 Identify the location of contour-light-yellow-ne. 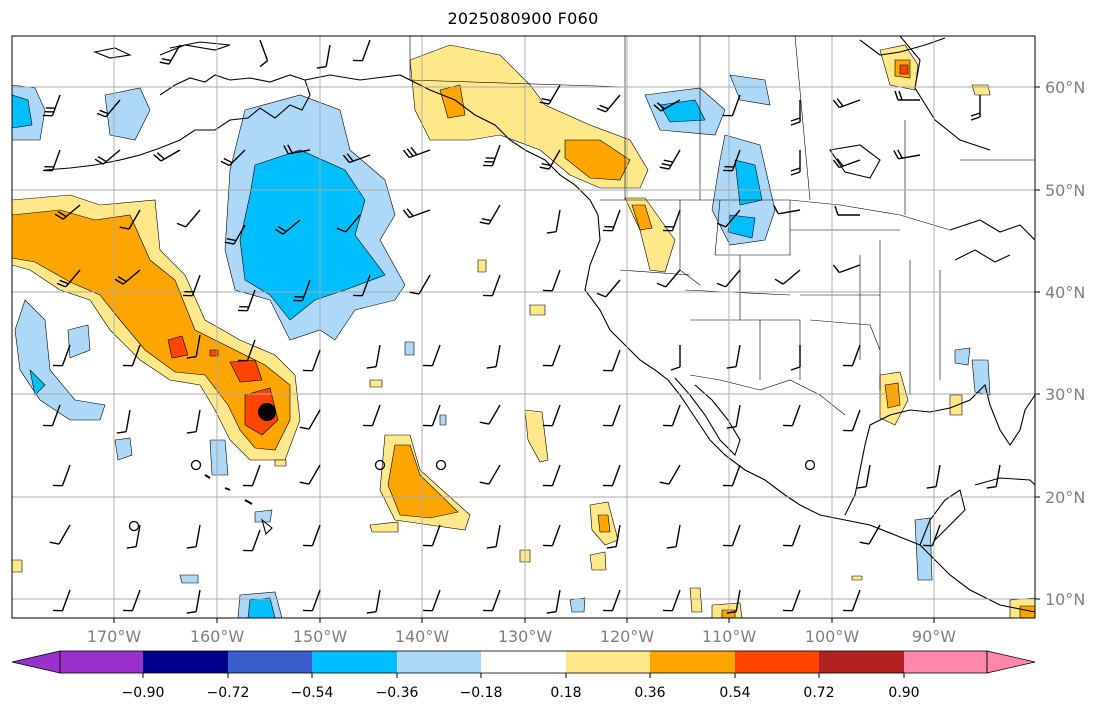
(981, 90).